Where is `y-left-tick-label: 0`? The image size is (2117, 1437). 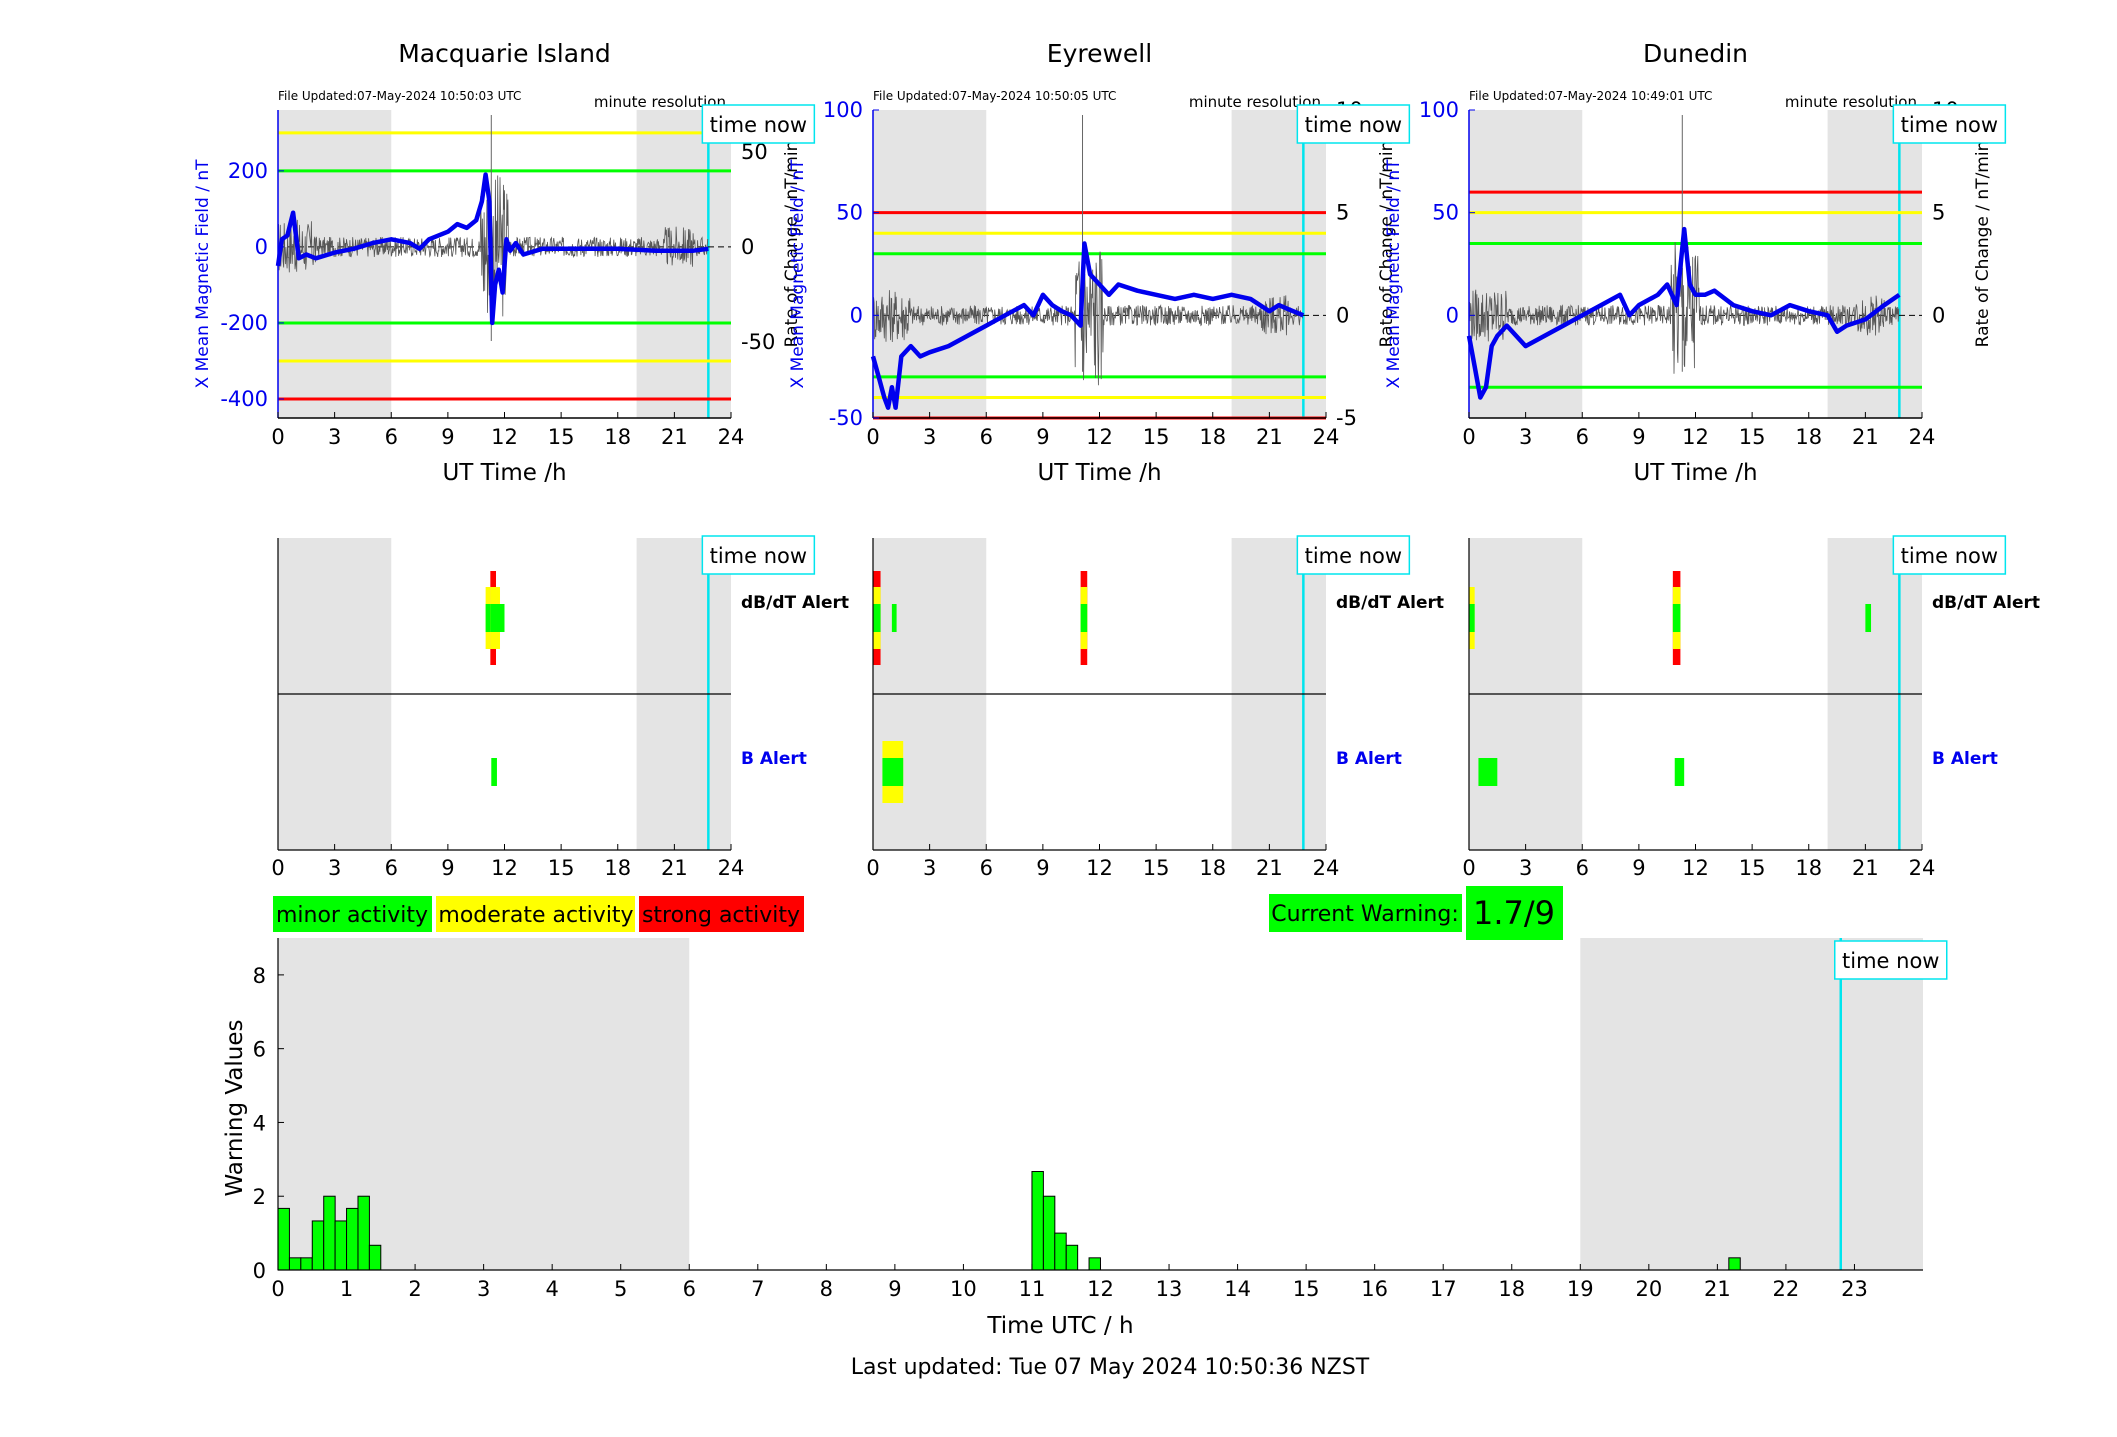
y-left-tick-label: 0 is located at coordinates (1452, 315).